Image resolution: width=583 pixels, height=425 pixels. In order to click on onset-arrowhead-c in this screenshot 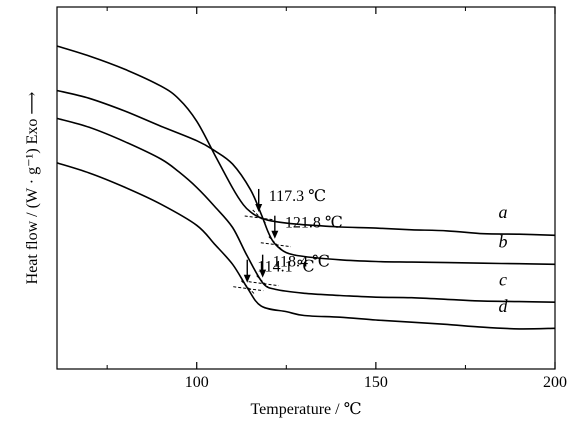, I will do `click(263, 273)`.